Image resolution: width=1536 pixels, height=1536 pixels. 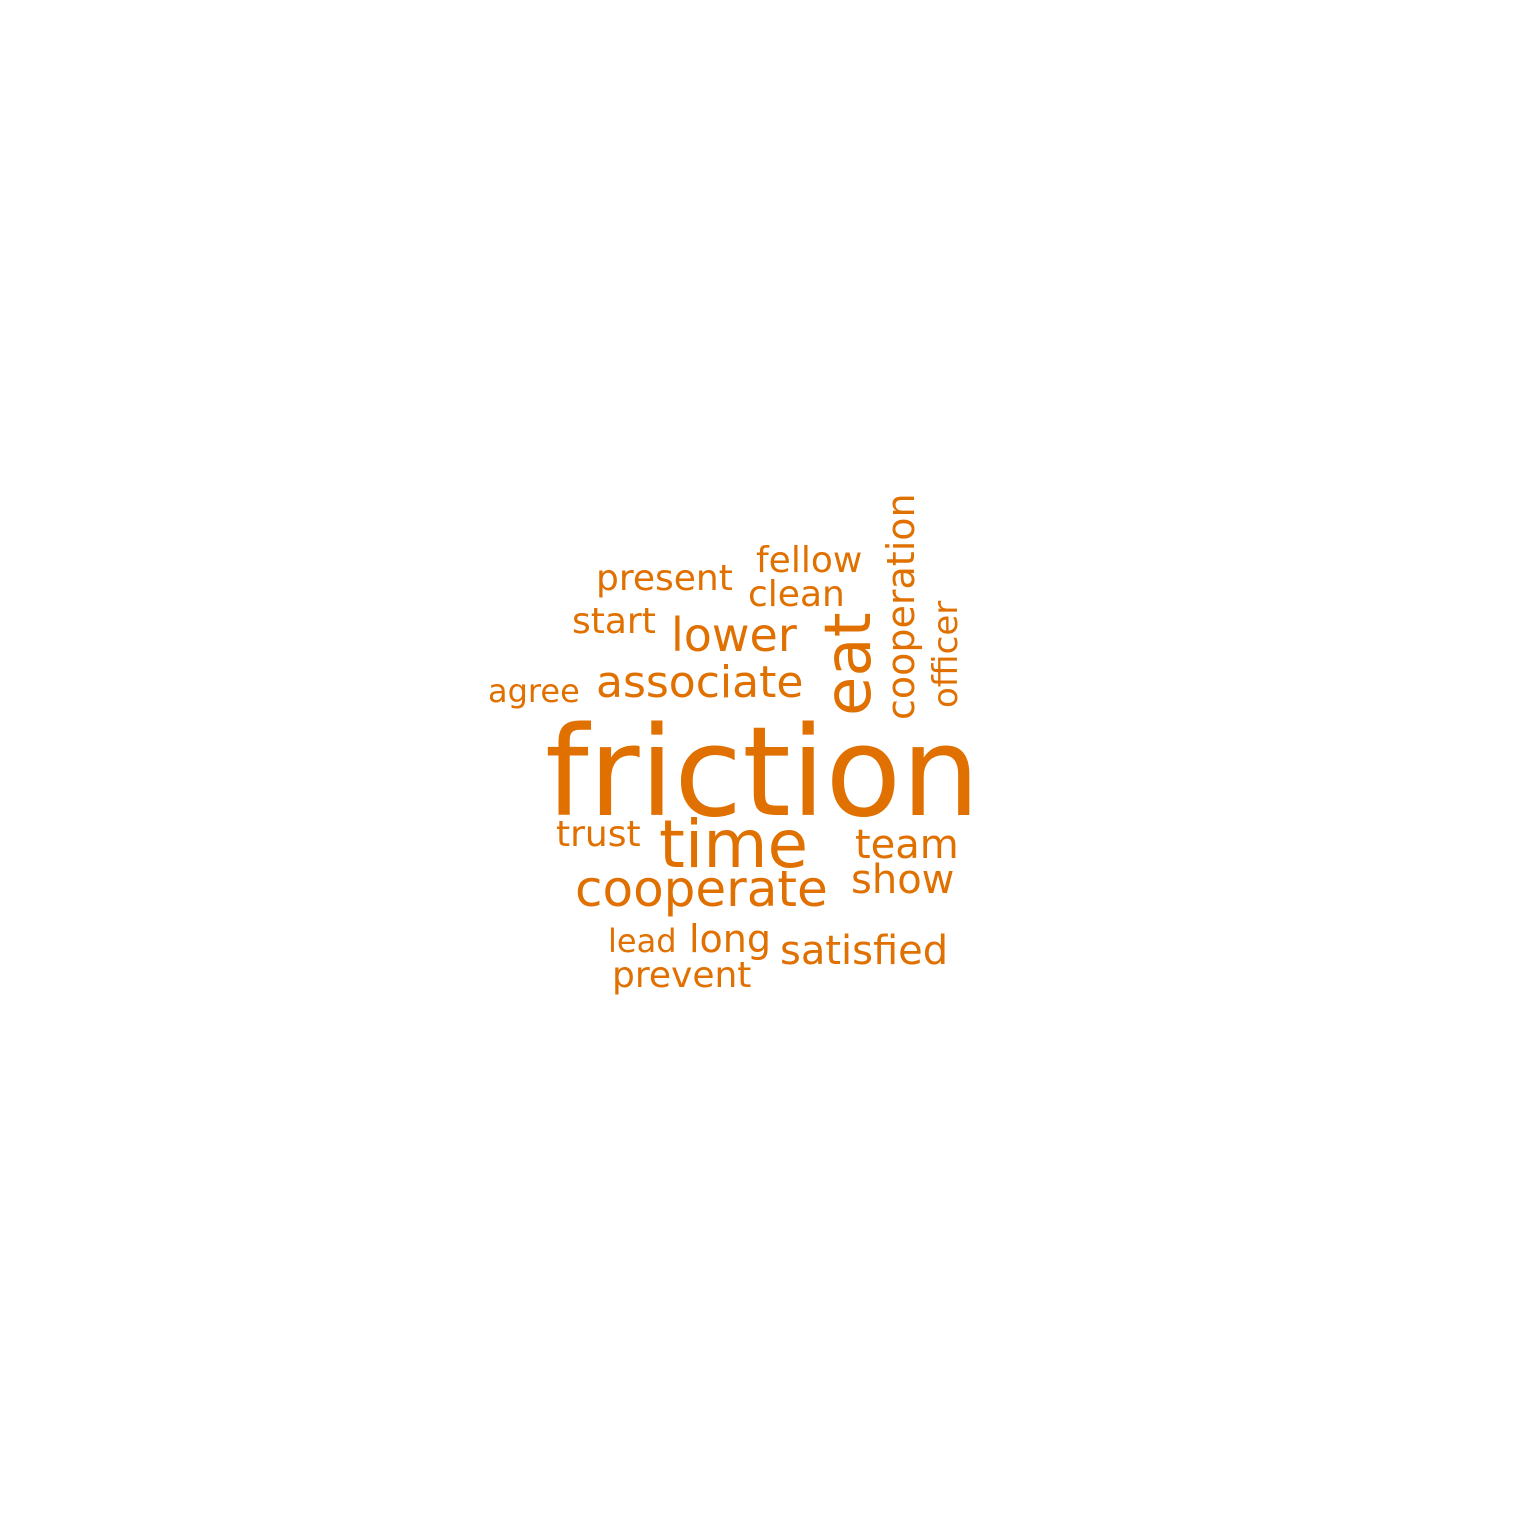 I want to click on word-trust: trust, so click(x=598, y=834).